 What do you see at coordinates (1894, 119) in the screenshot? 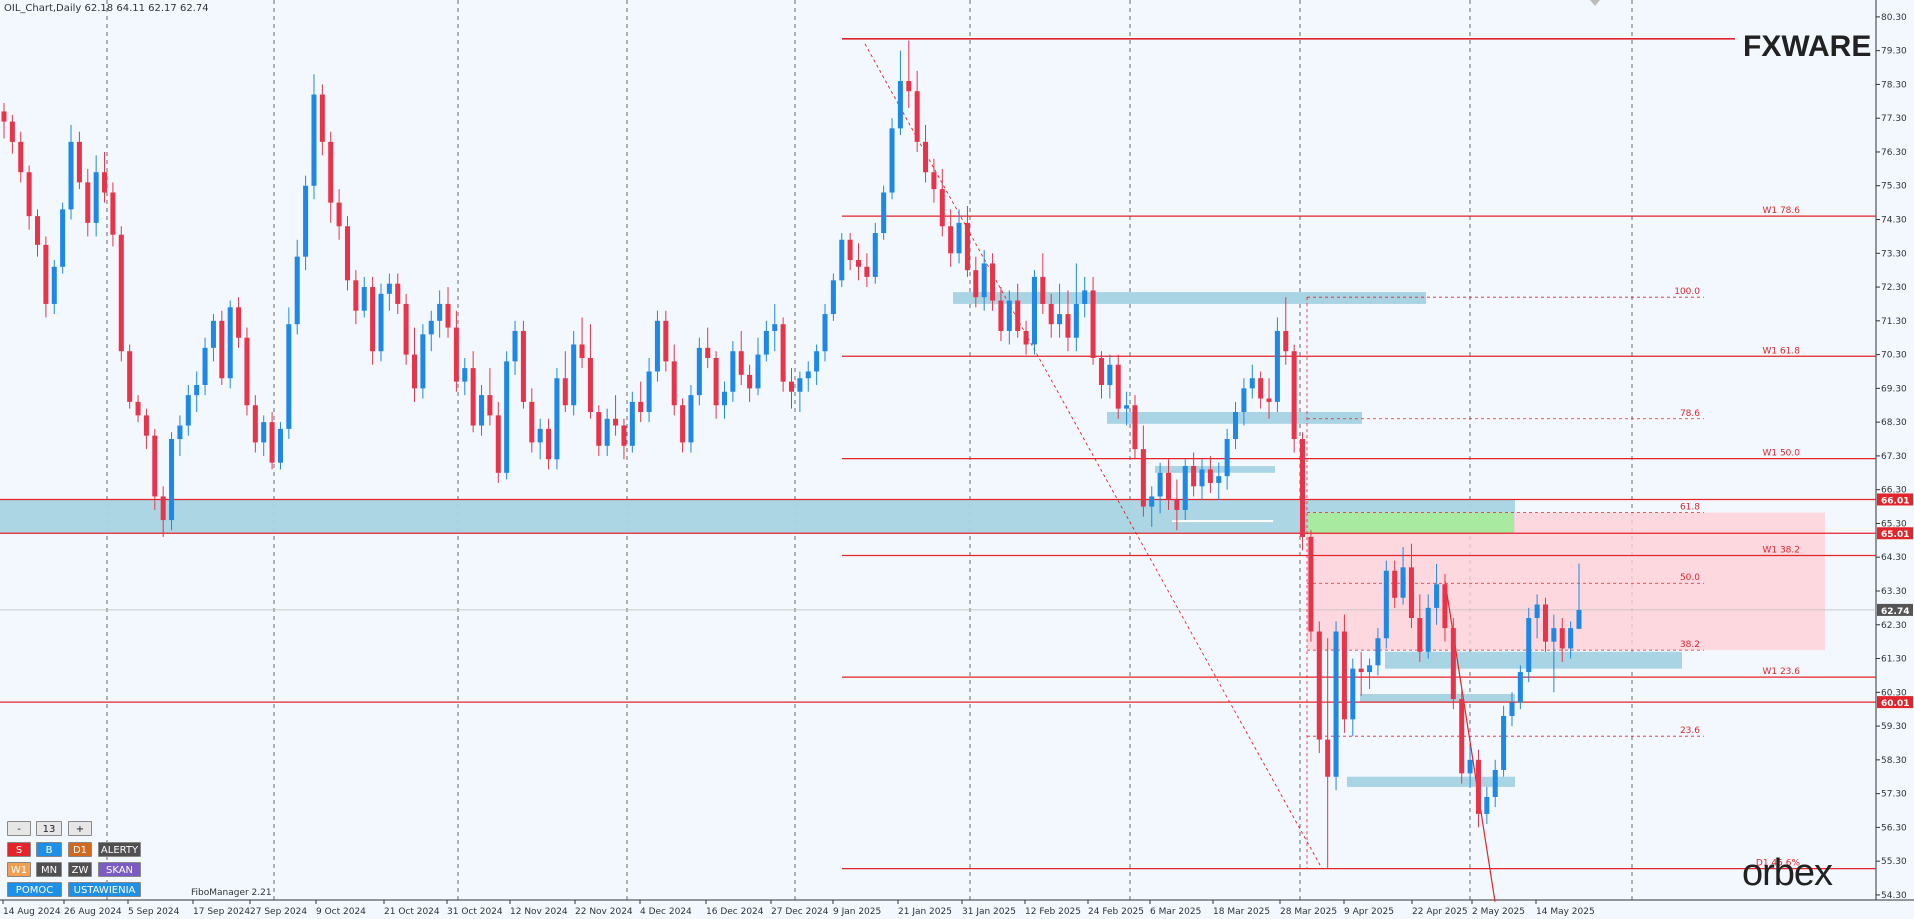
I see `price-axis-label: 77.30` at bounding box center [1894, 119].